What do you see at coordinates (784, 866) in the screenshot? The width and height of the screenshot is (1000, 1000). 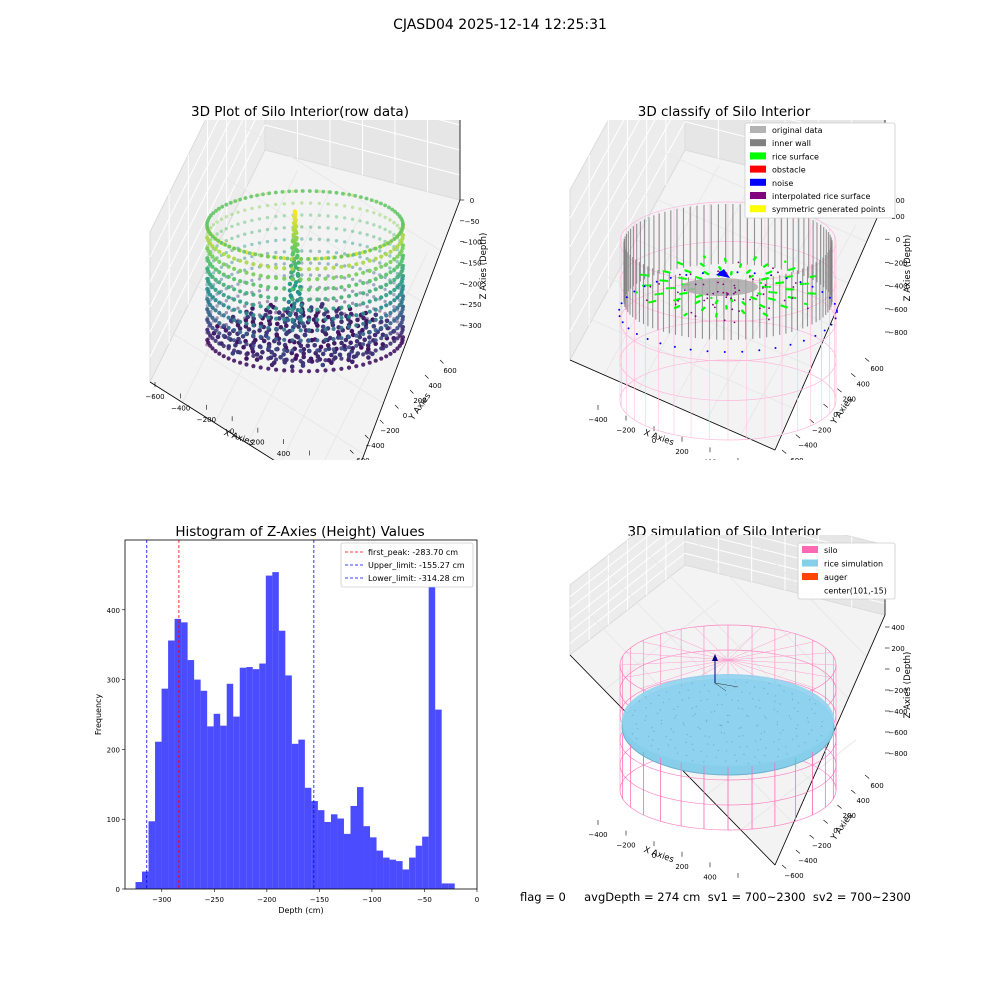 I see `y-tick-tick` at bounding box center [784, 866].